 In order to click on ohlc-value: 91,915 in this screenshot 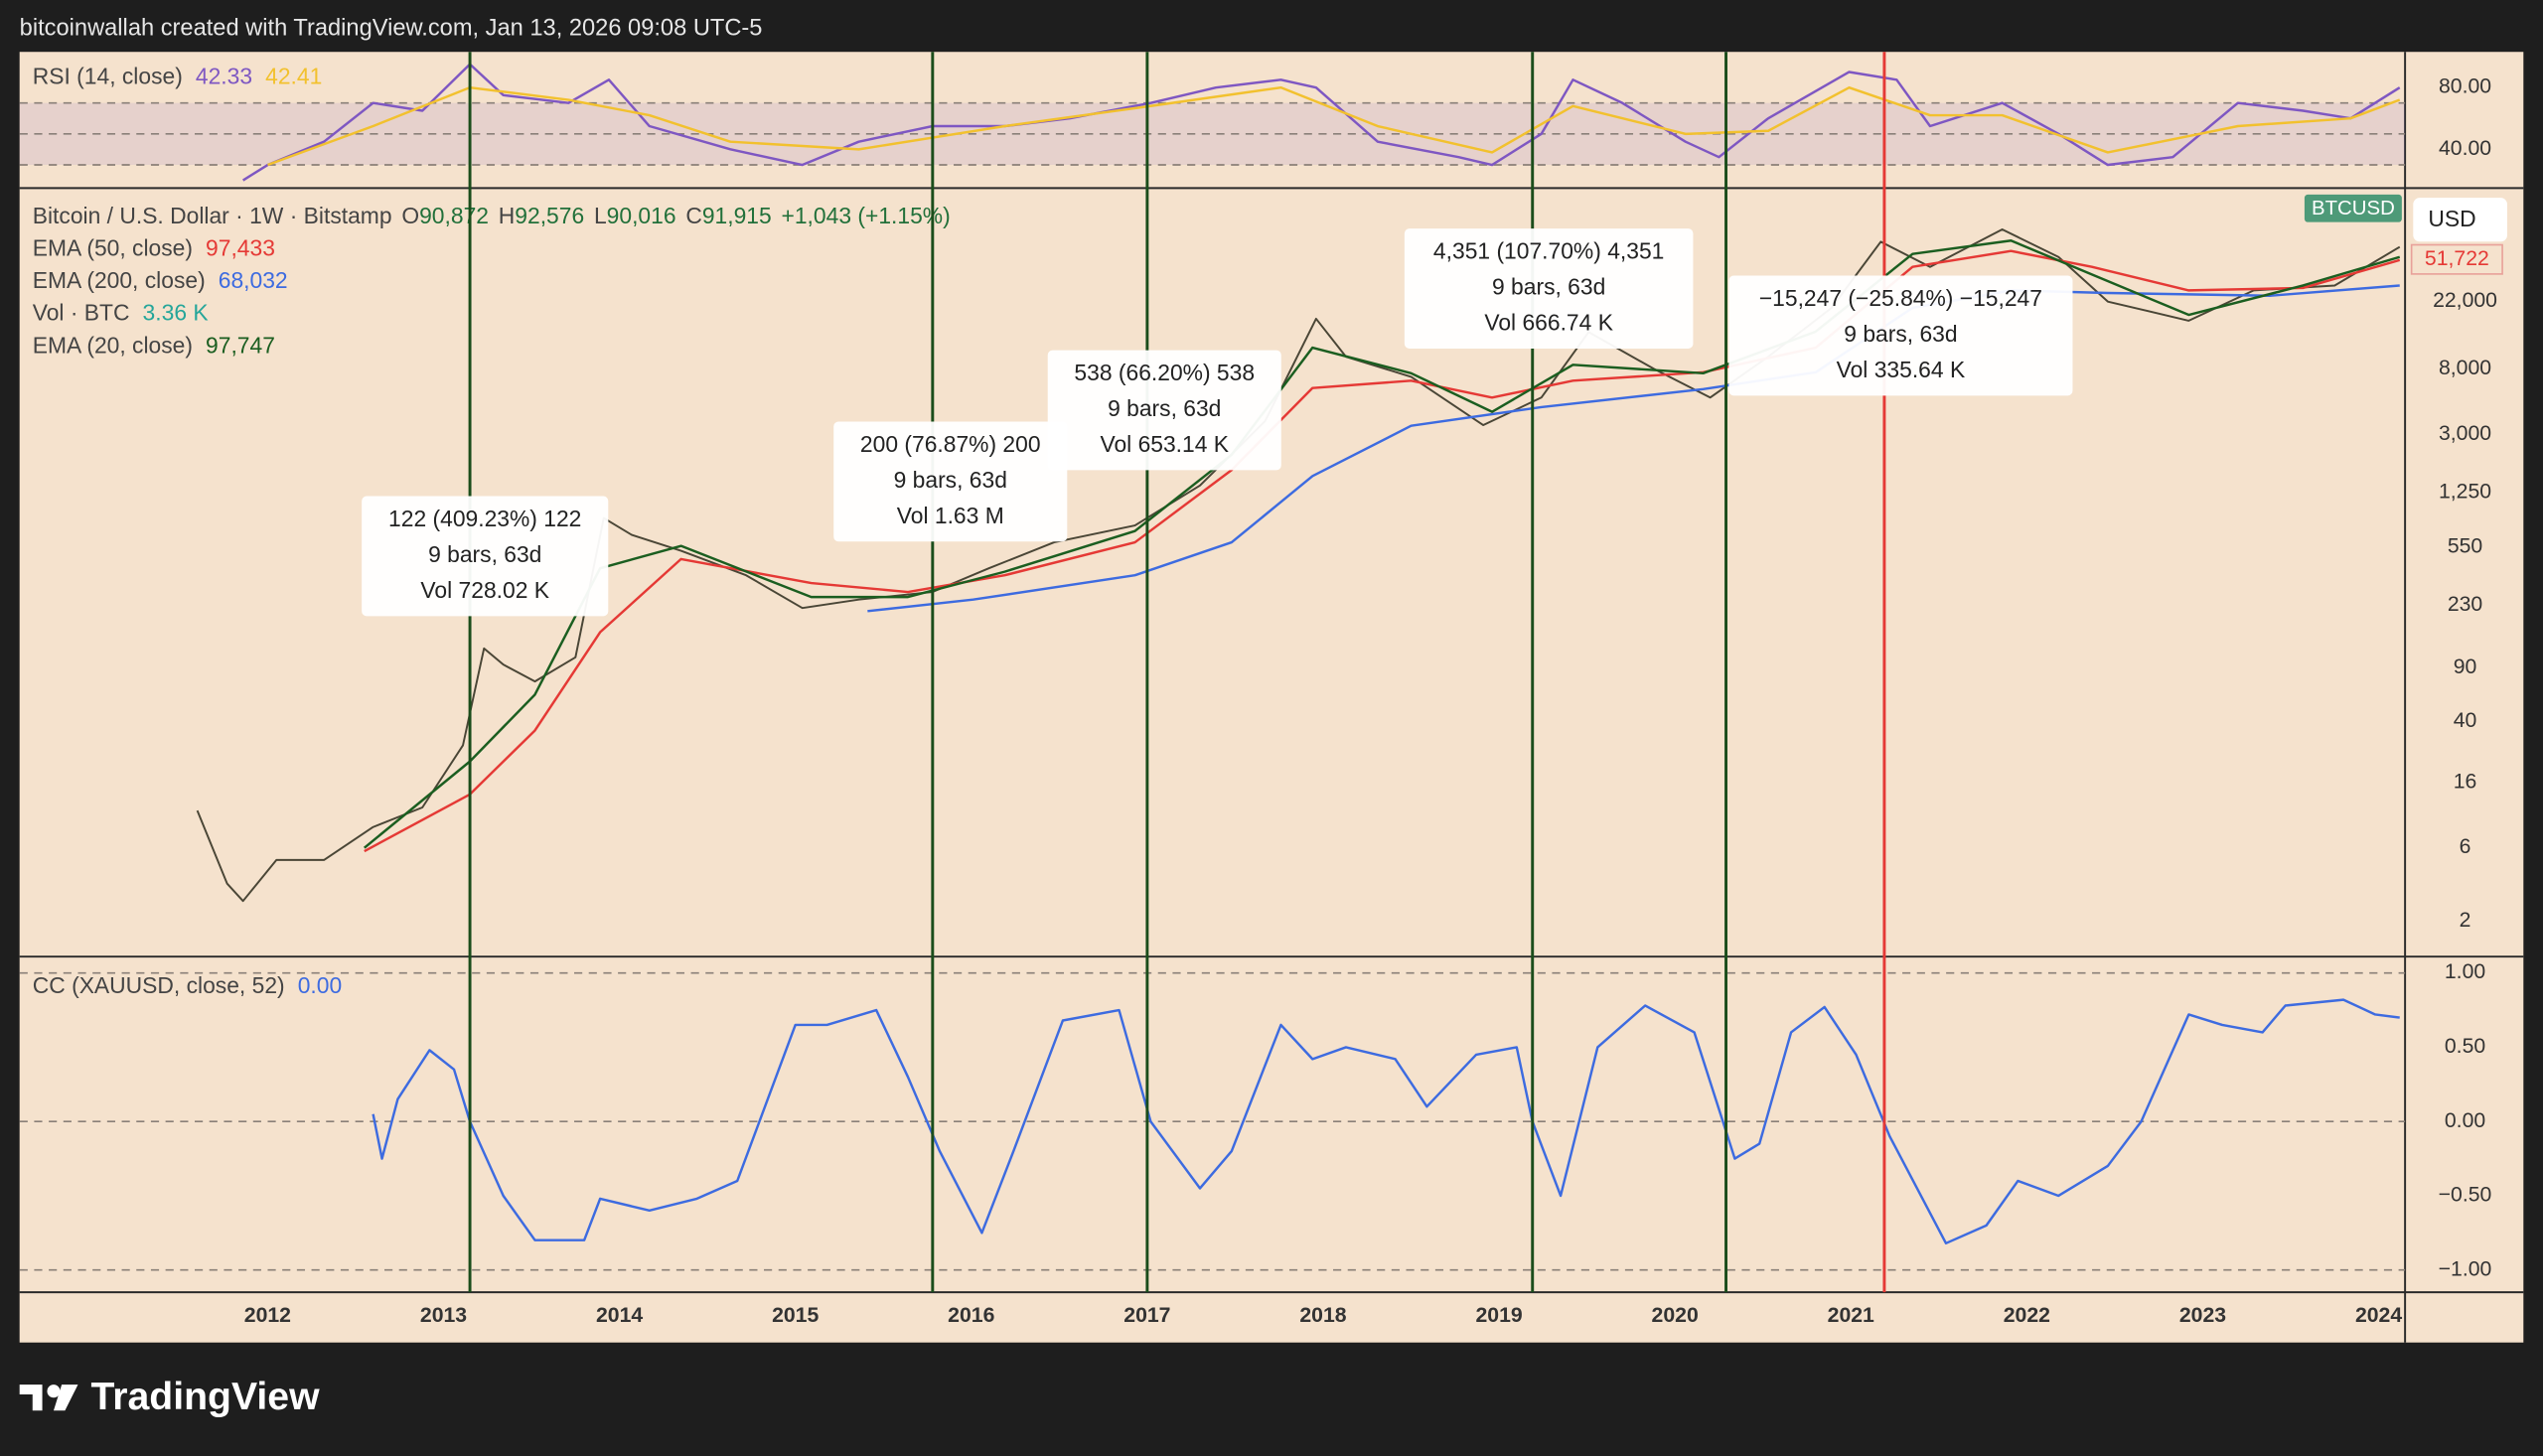, I will do `click(737, 215)`.